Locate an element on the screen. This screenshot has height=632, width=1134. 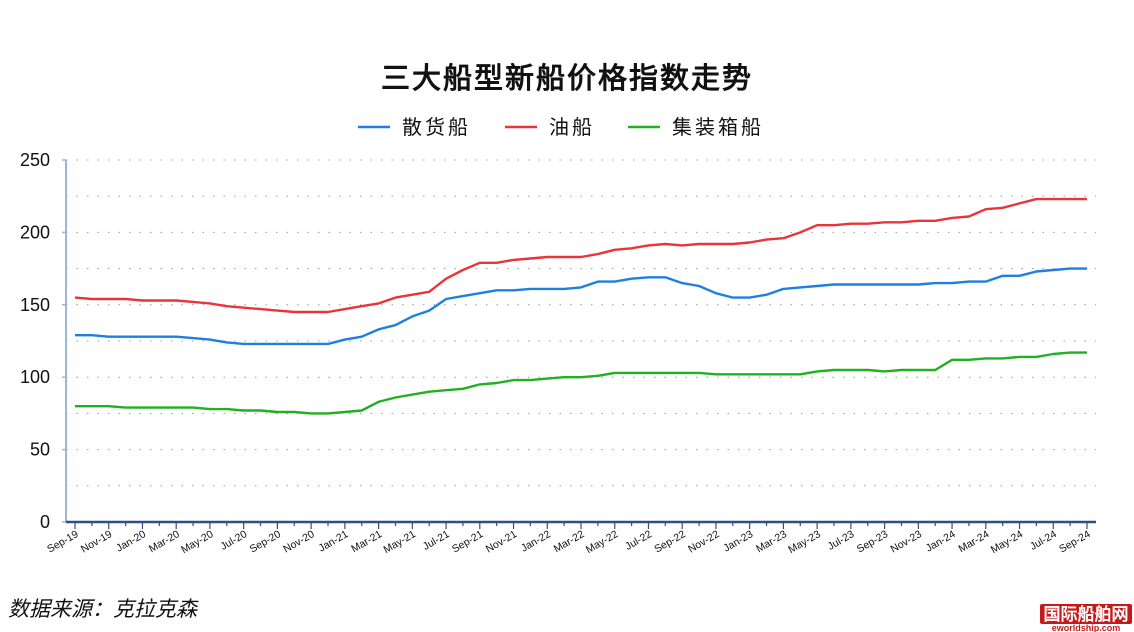
legend-label: 散货船 is located at coordinates (436, 127).